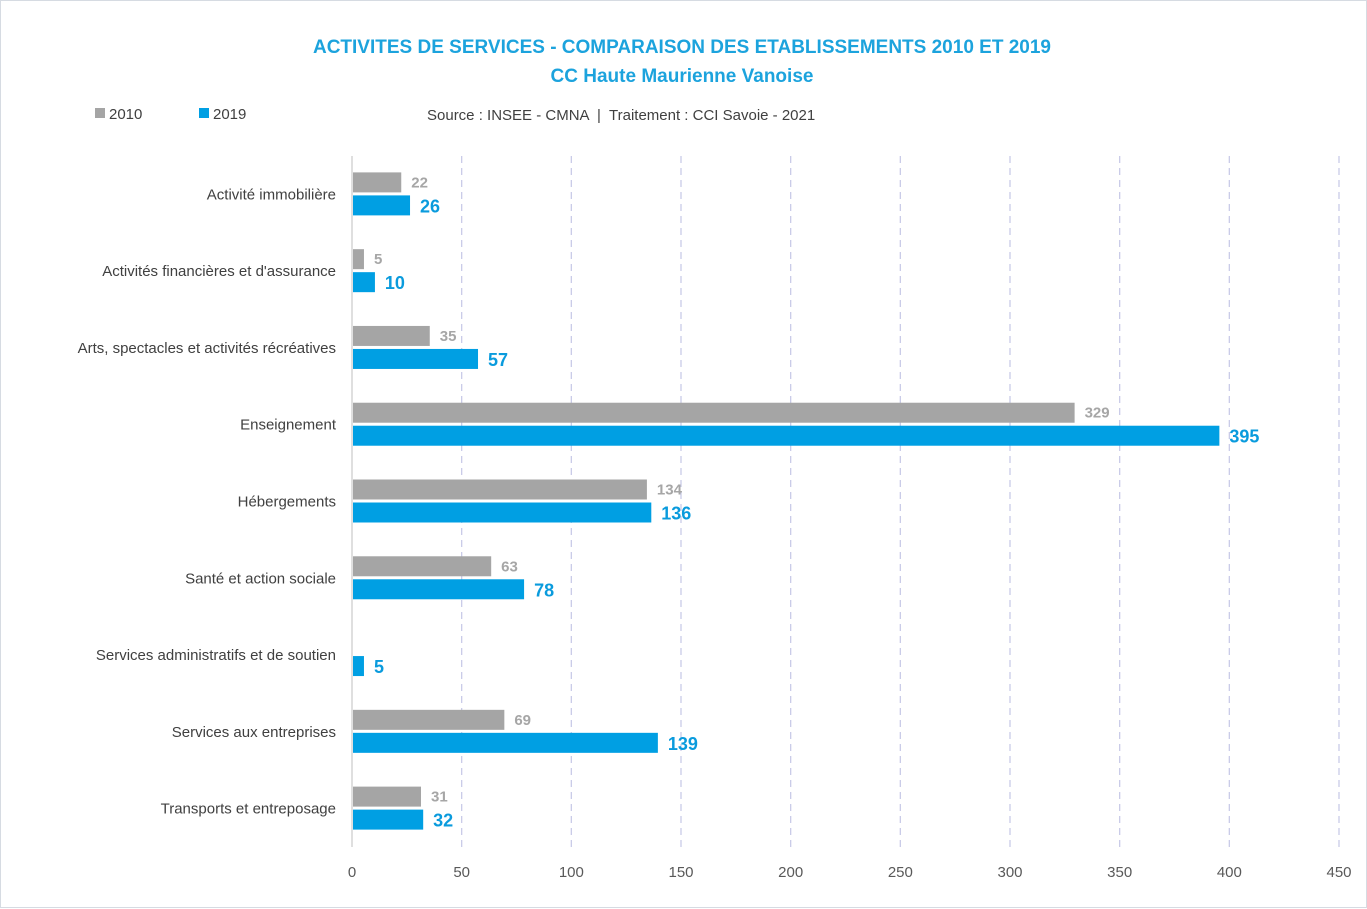 This screenshot has height=909, width=1367. What do you see at coordinates (522, 720) in the screenshot?
I see `data-label-2010: 69` at bounding box center [522, 720].